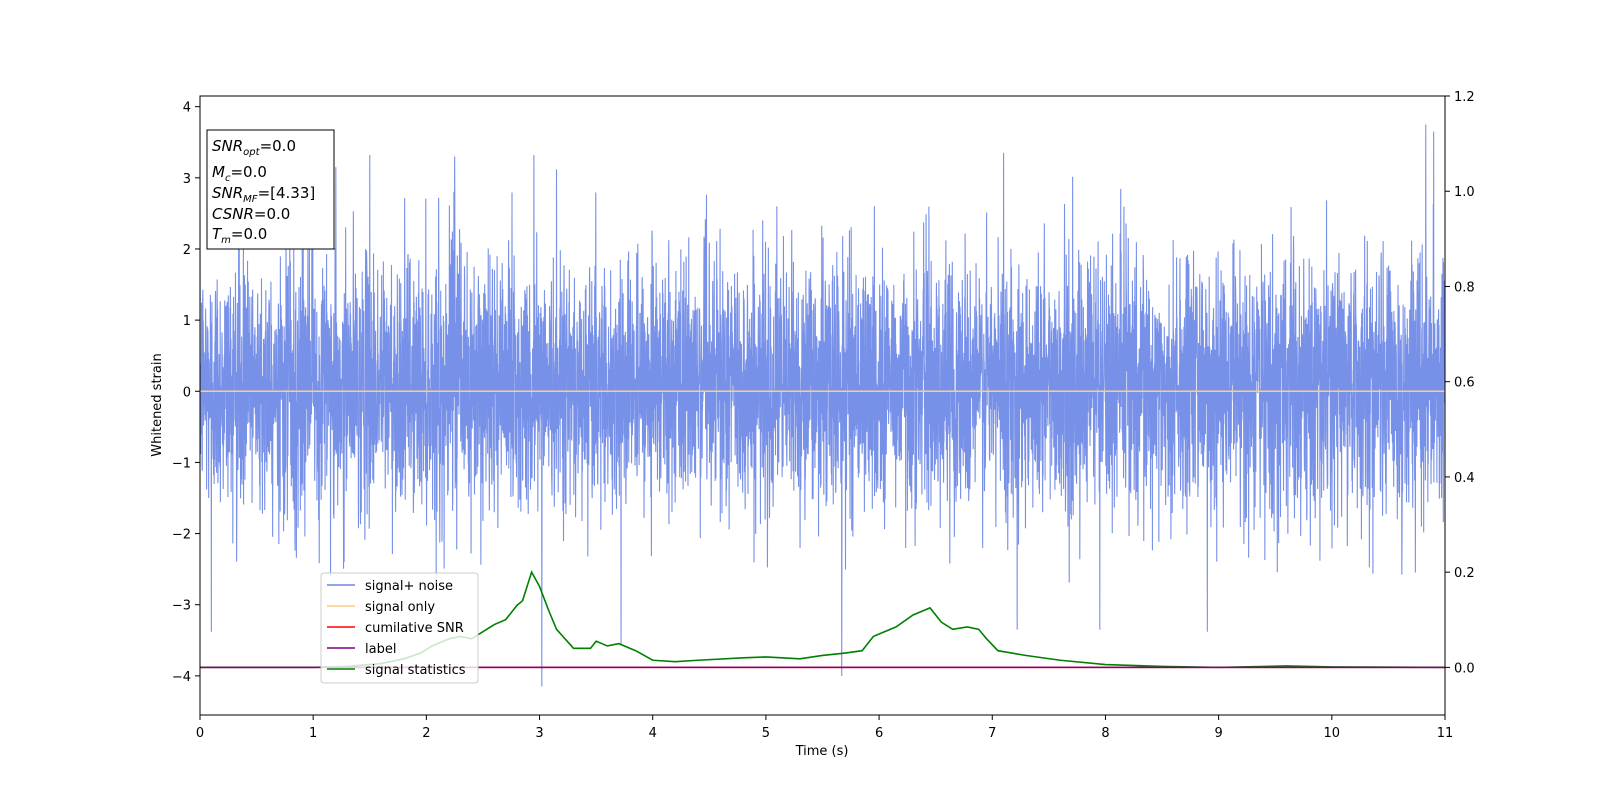 The height and width of the screenshot is (800, 1600). Describe the element at coordinates (1464, 478) in the screenshot. I see `y2-tick-label: 0.4` at that location.